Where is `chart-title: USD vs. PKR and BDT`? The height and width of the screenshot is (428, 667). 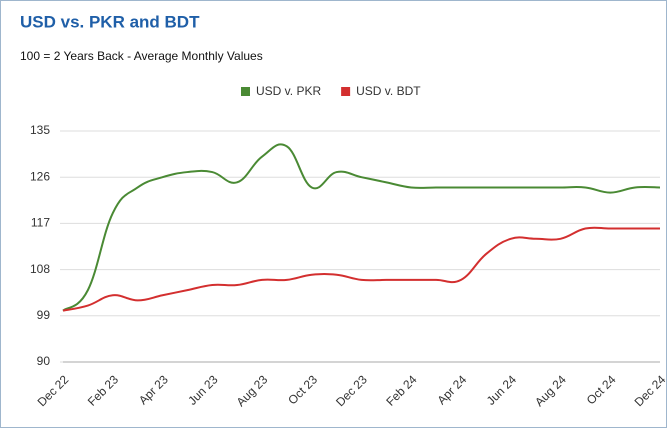 chart-title: USD vs. PKR and BDT is located at coordinates (110, 21).